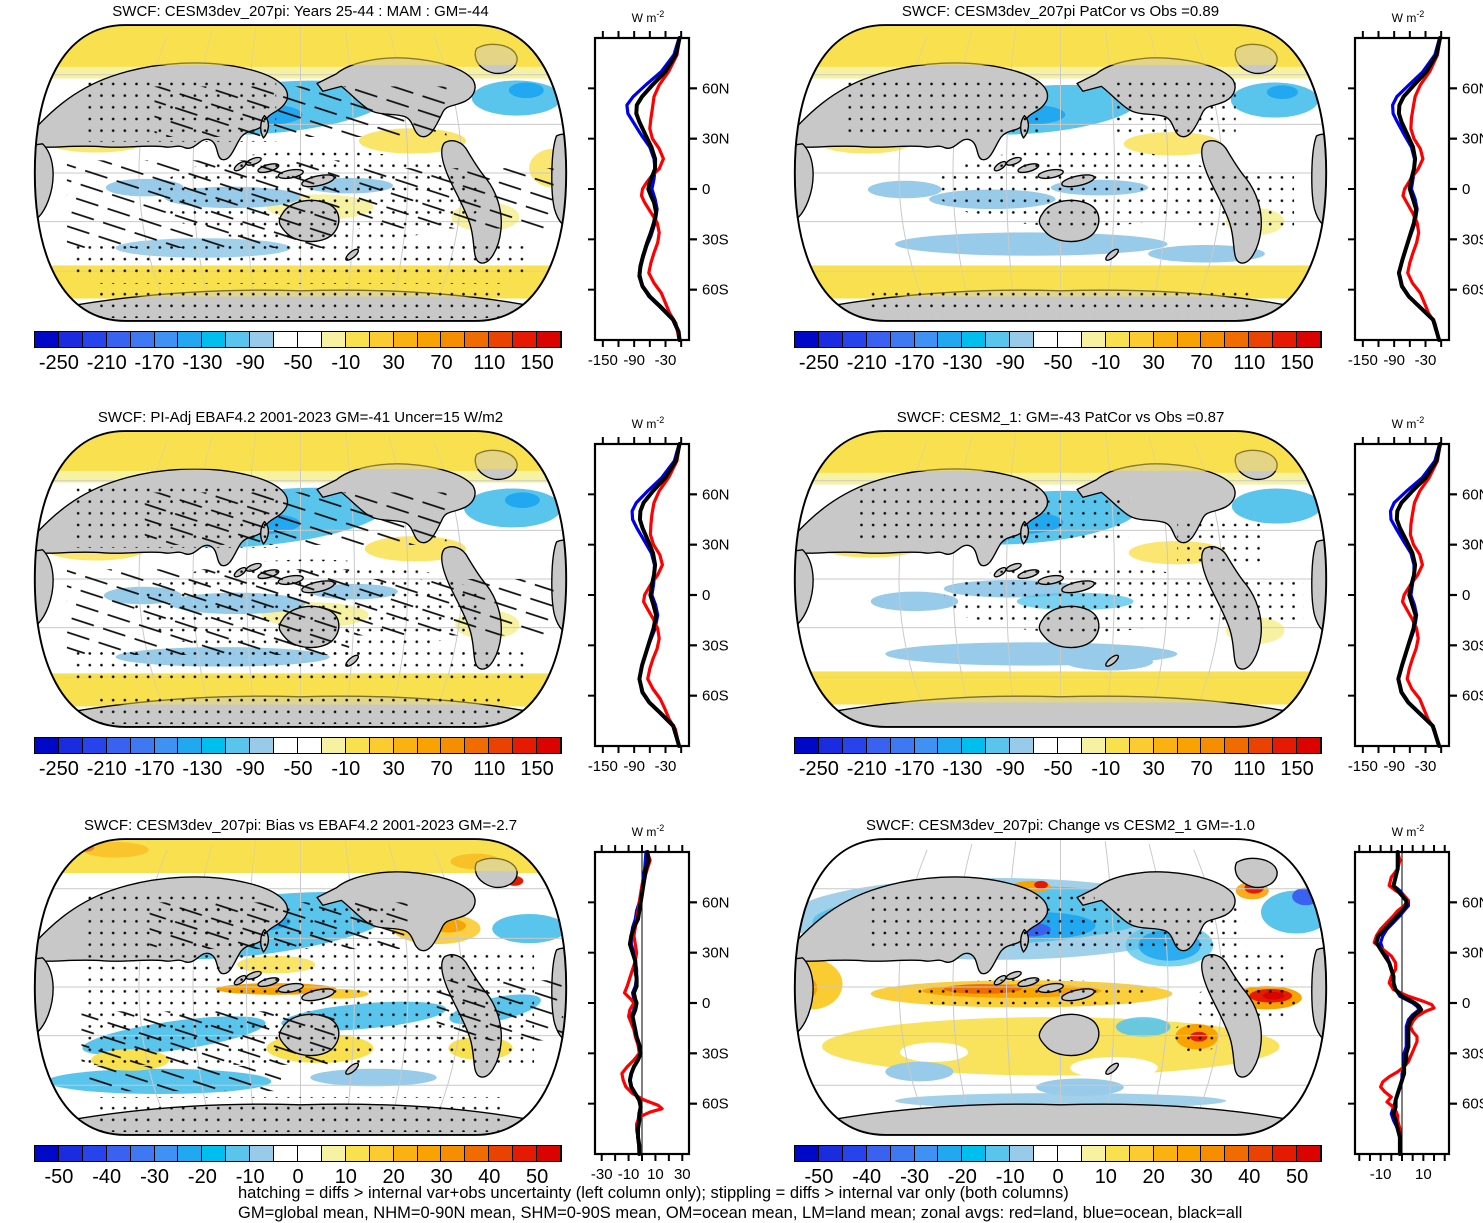  What do you see at coordinates (1297, 1177) in the screenshot?
I see `colorbar-tick-label: 50` at bounding box center [1297, 1177].